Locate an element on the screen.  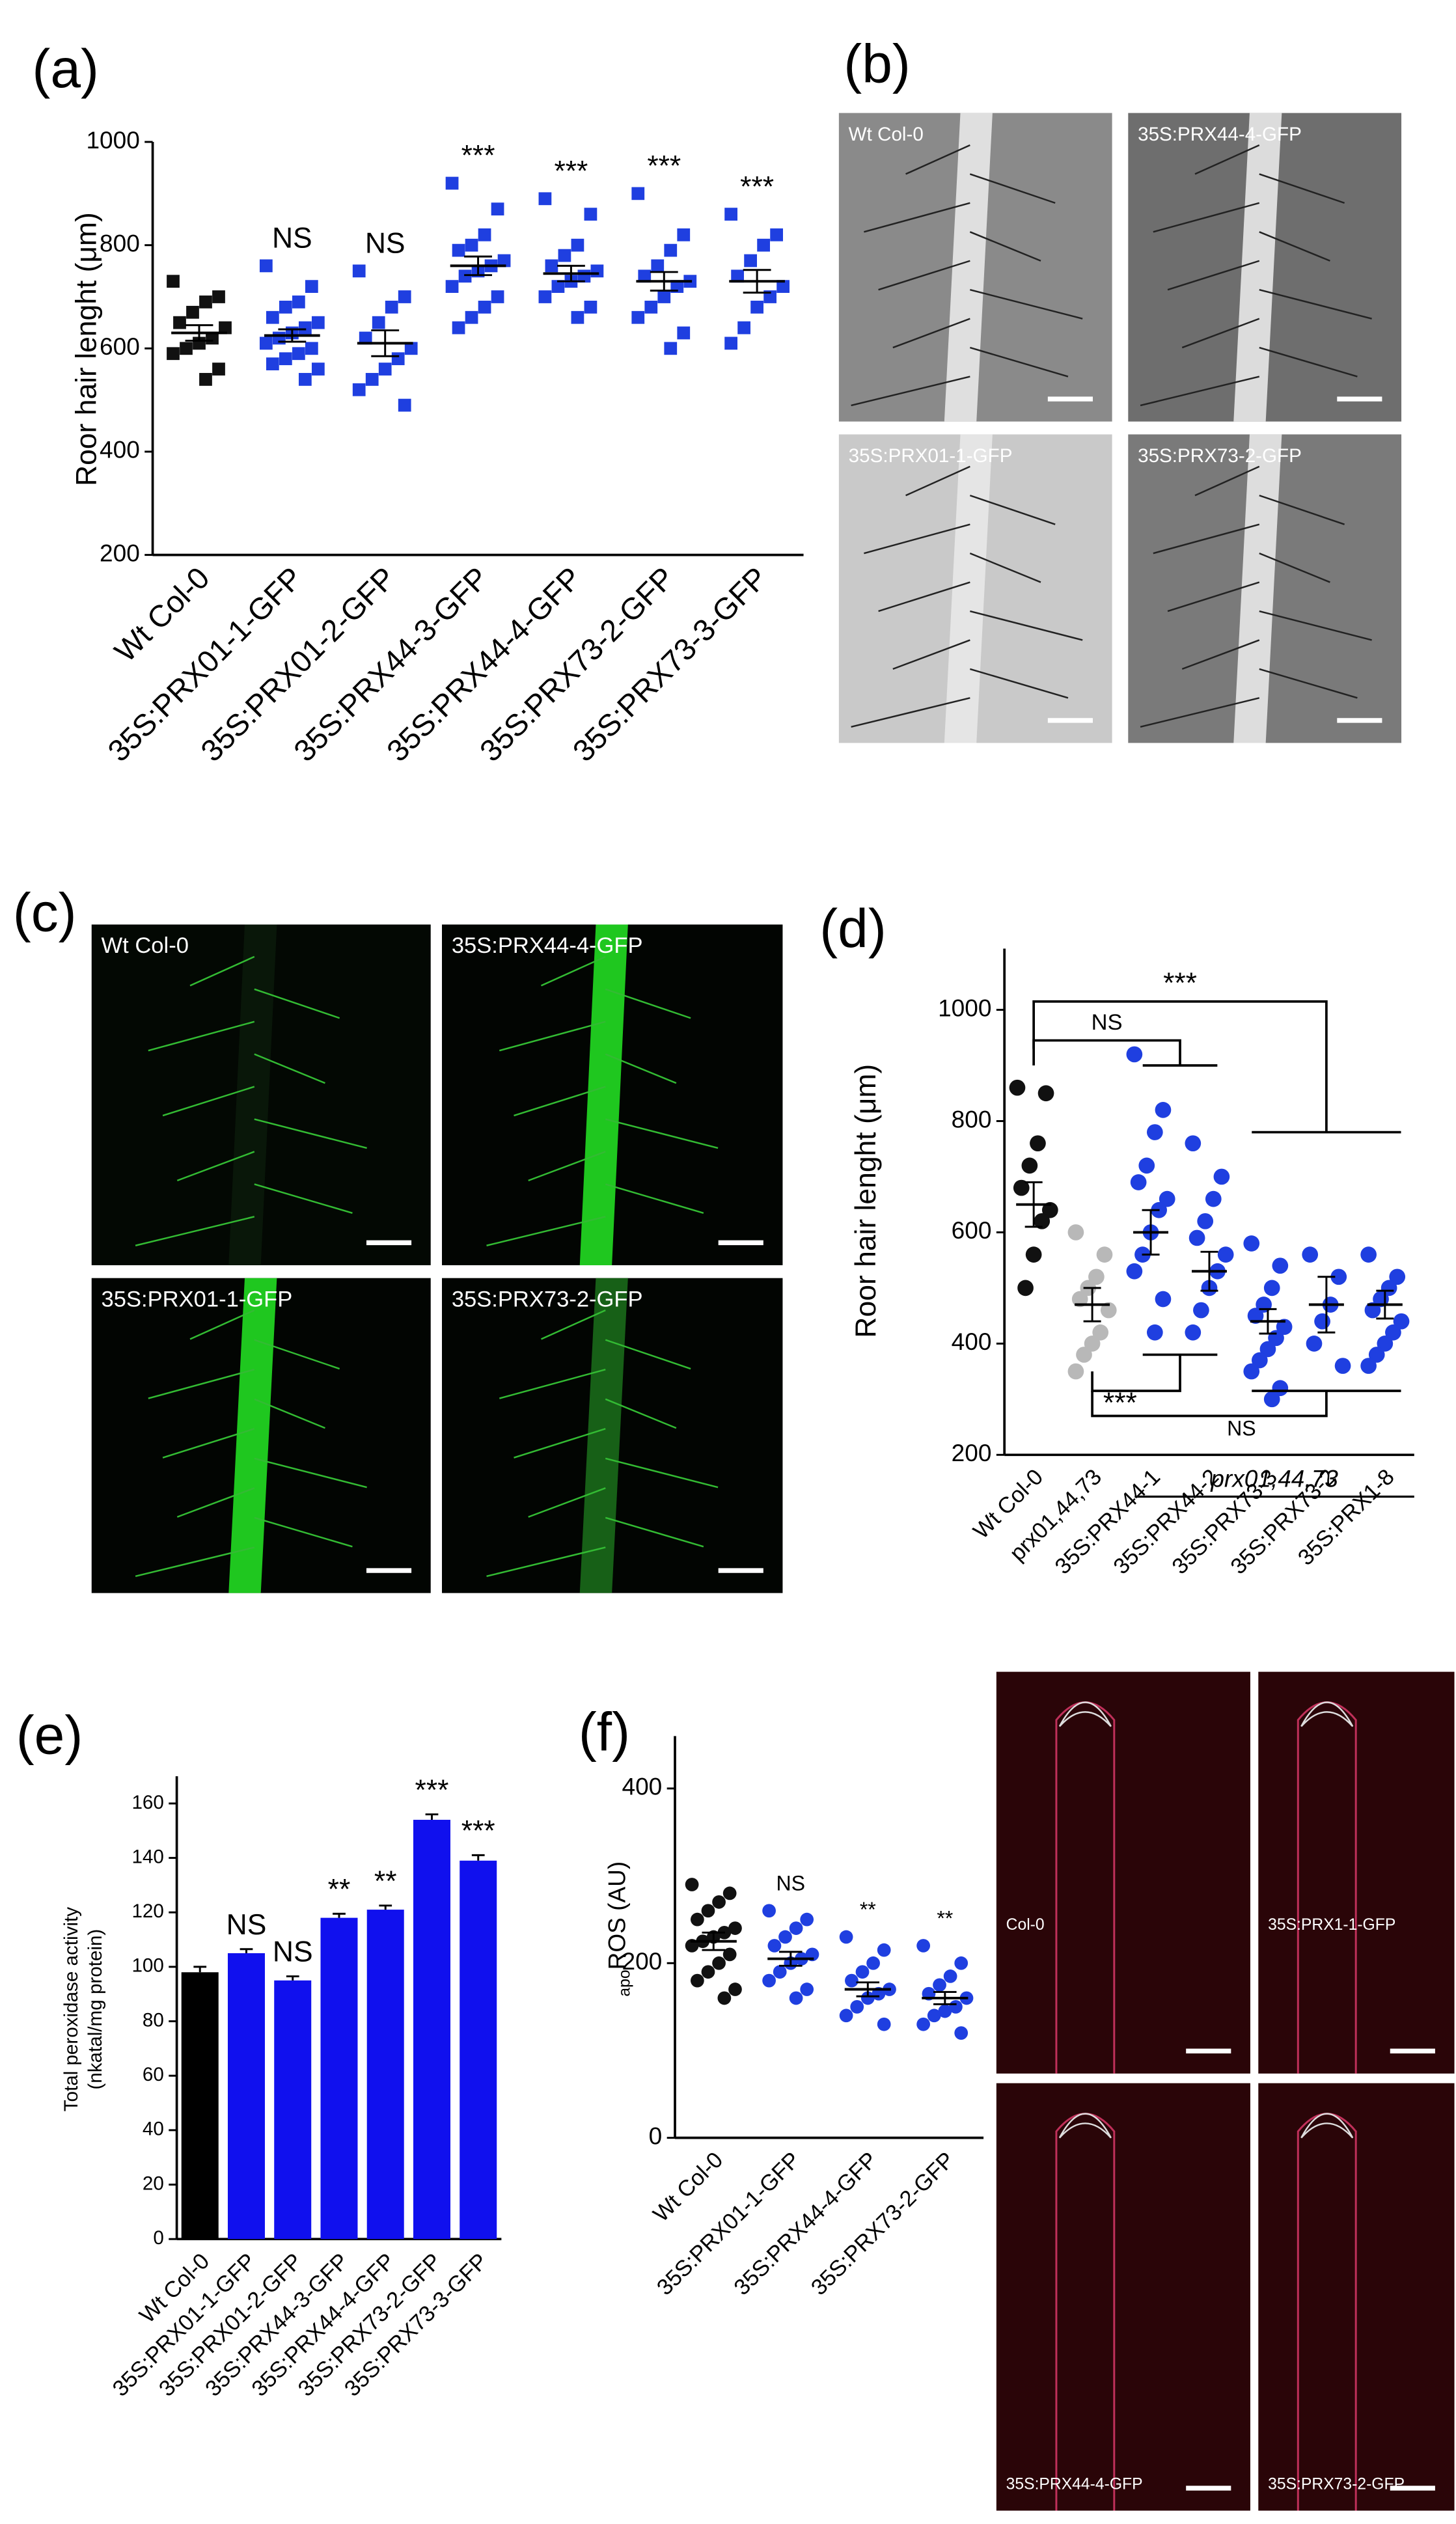
y-axis-label-main: ROS (AU) is located at coordinates (617, 1915).